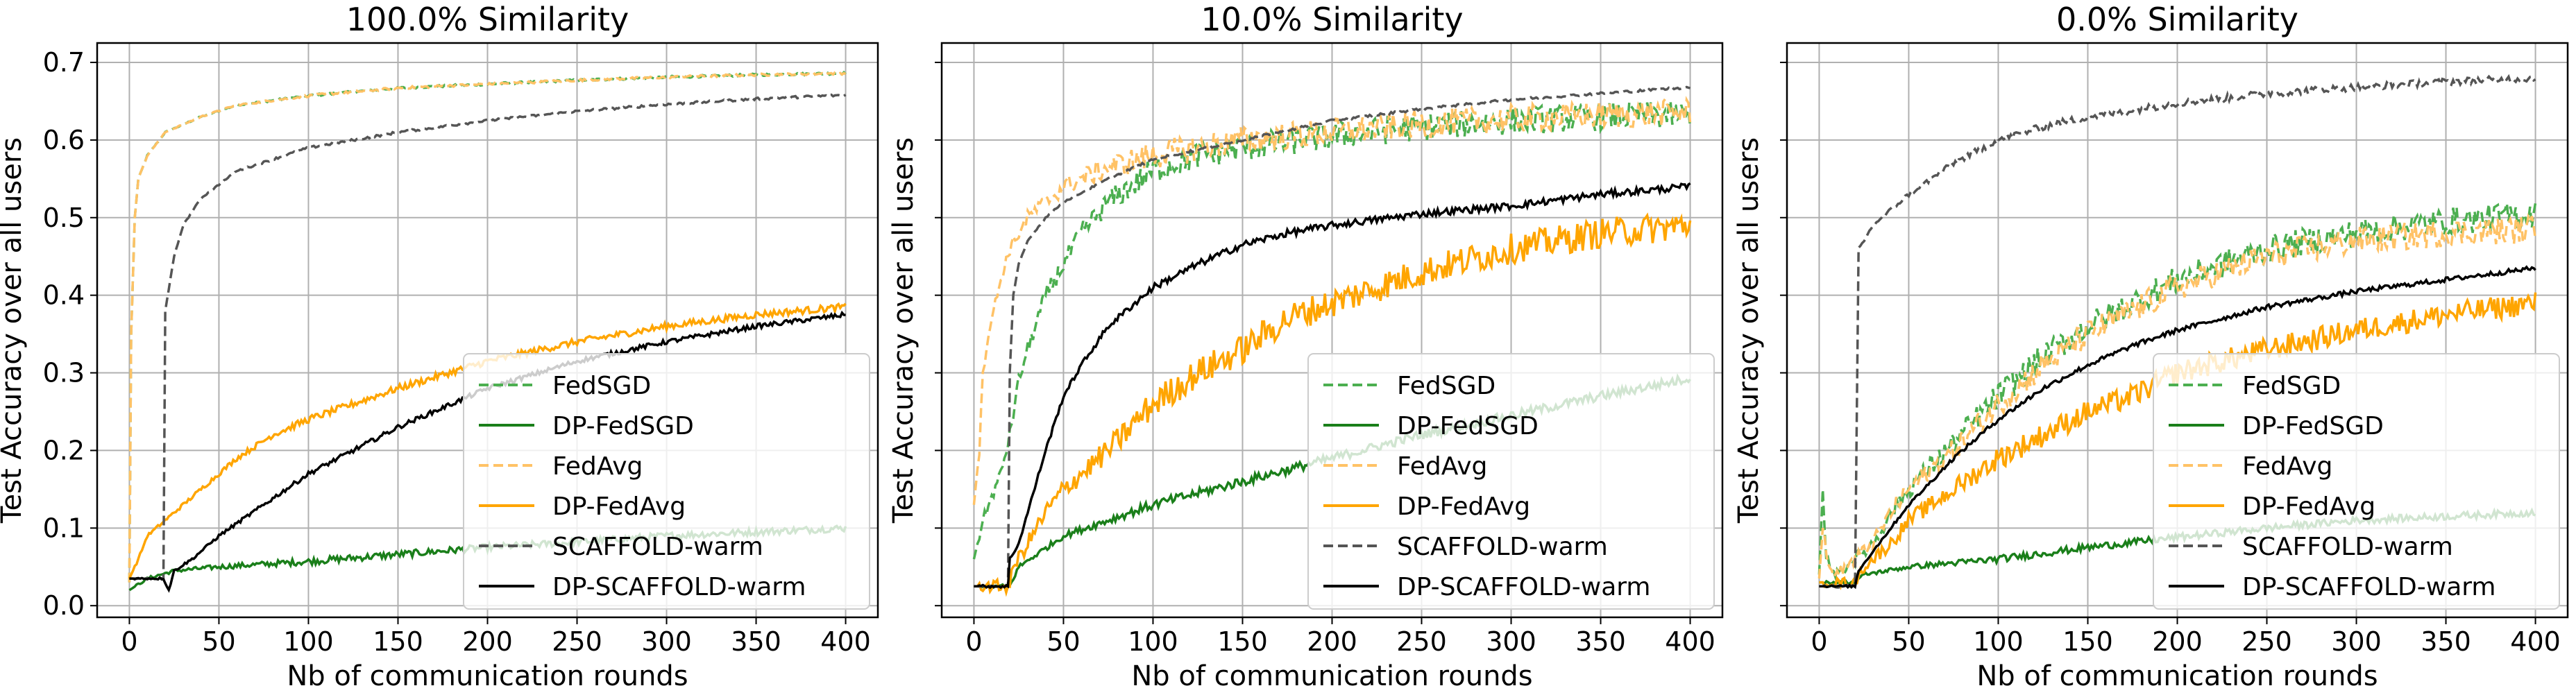 The image size is (2576, 695). Describe the element at coordinates (64, 528) in the screenshot. I see `y-tick-label: 0.1` at that location.